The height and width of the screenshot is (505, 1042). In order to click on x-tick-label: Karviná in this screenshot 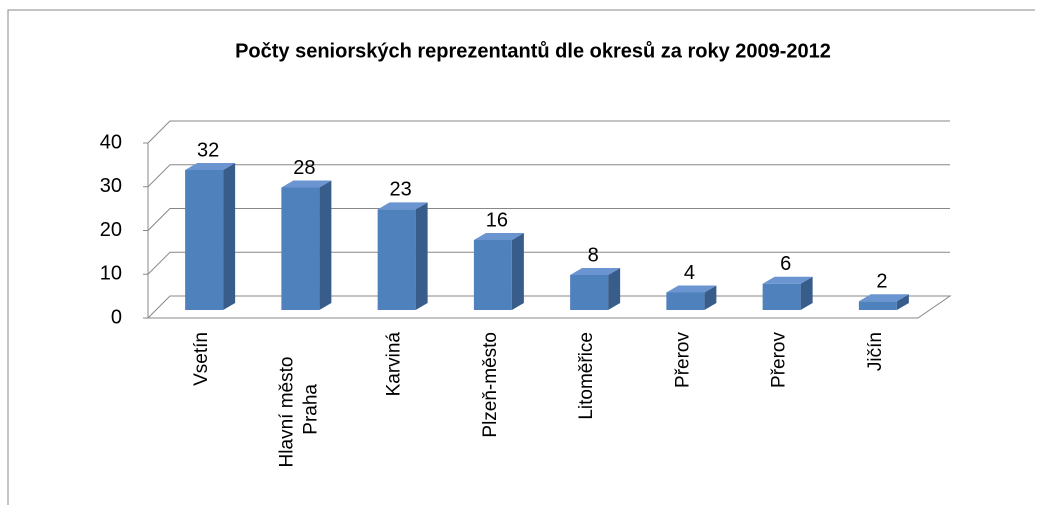, I will do `click(394, 364)`.